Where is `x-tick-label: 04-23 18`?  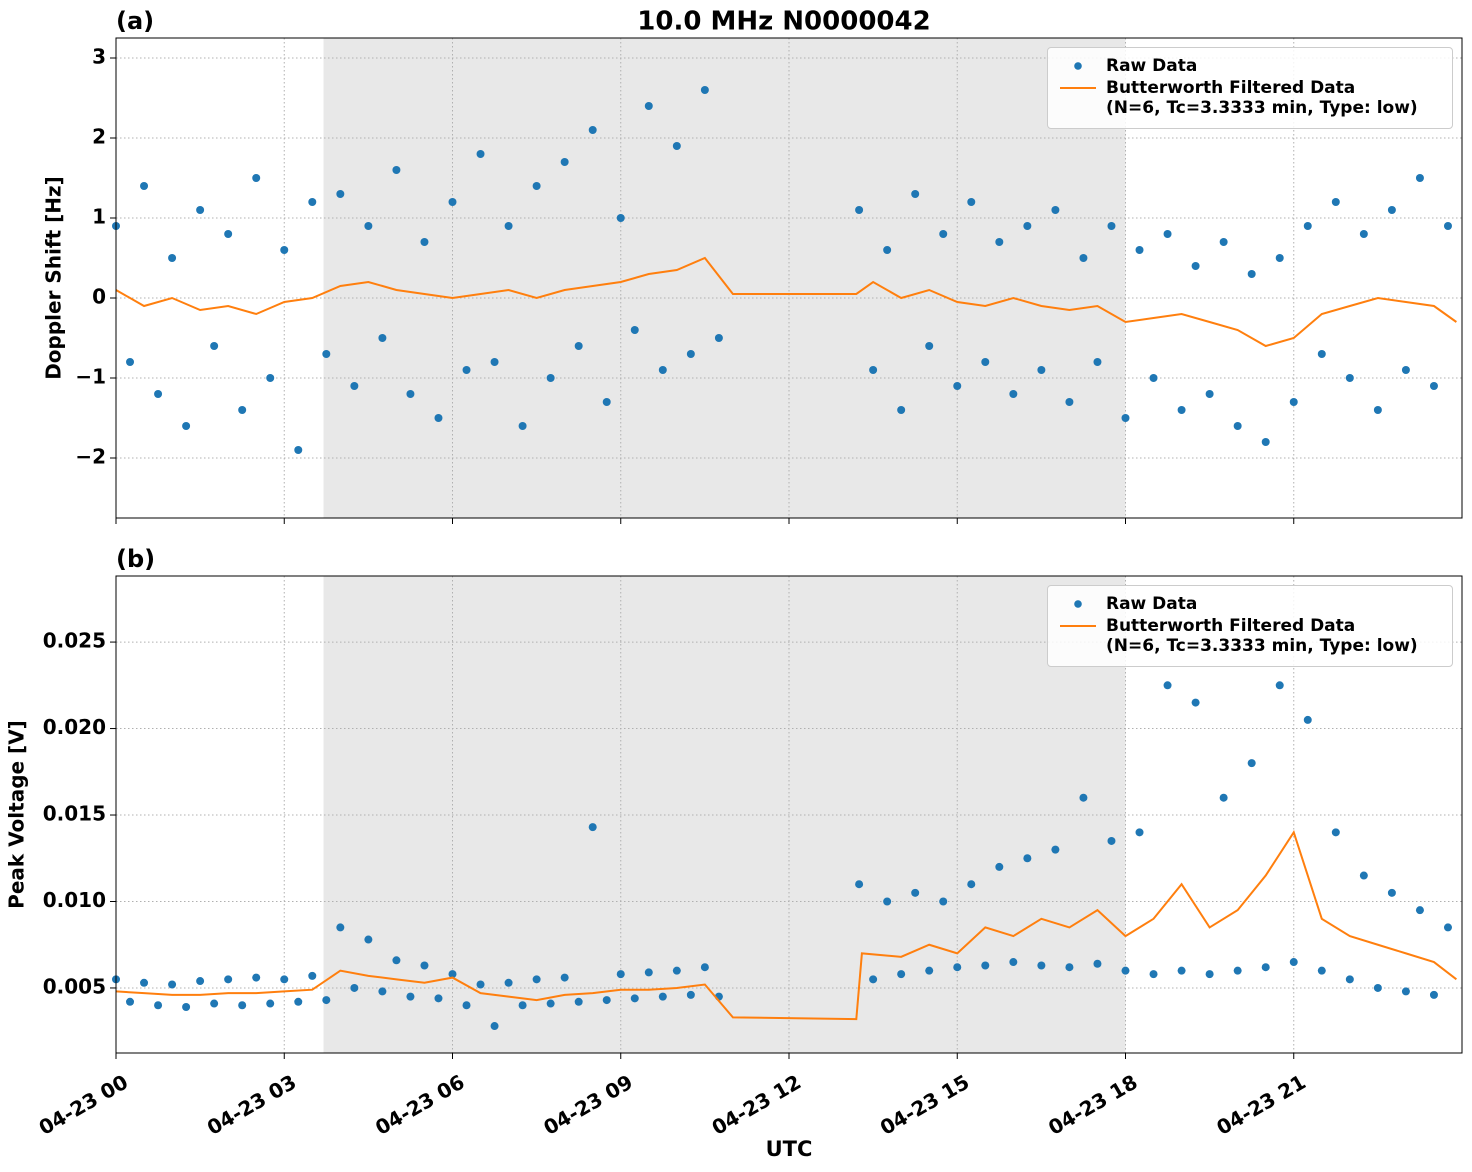 x-tick-label: 04-23 18 is located at coordinates (1093, 1105).